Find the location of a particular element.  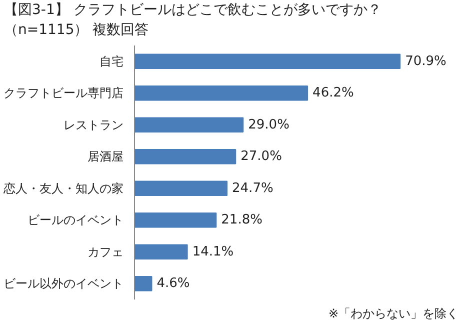

y-tick-label: ビール以外のイベント is located at coordinates (64, 283).